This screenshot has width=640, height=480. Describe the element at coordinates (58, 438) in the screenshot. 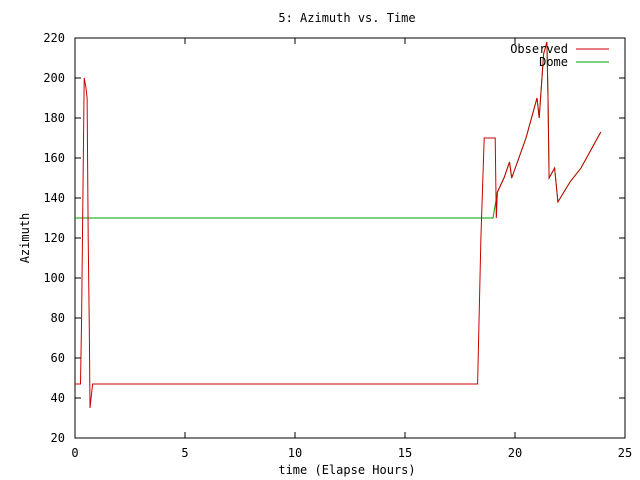

I see `y-tick-label: 20` at that location.